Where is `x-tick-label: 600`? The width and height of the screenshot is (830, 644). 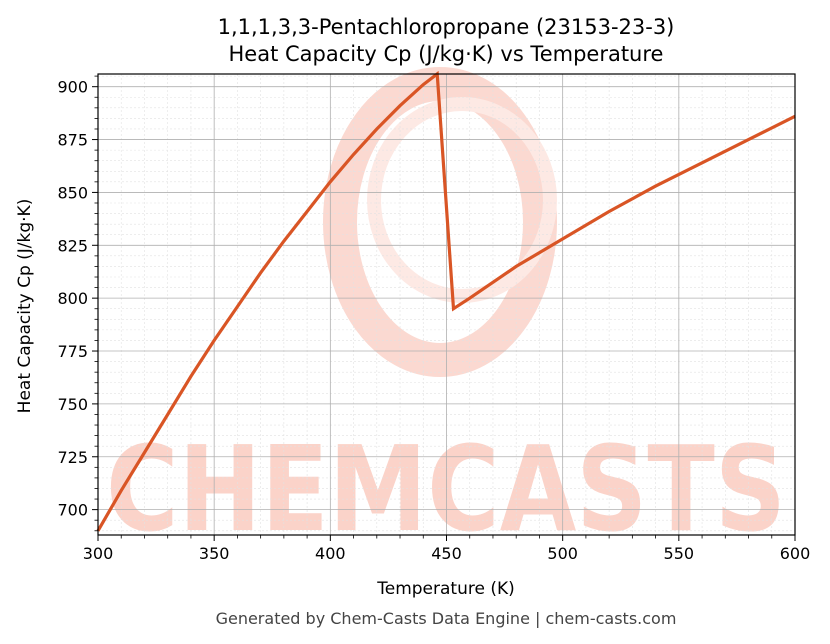 x-tick-label: 600 is located at coordinates (795, 553).